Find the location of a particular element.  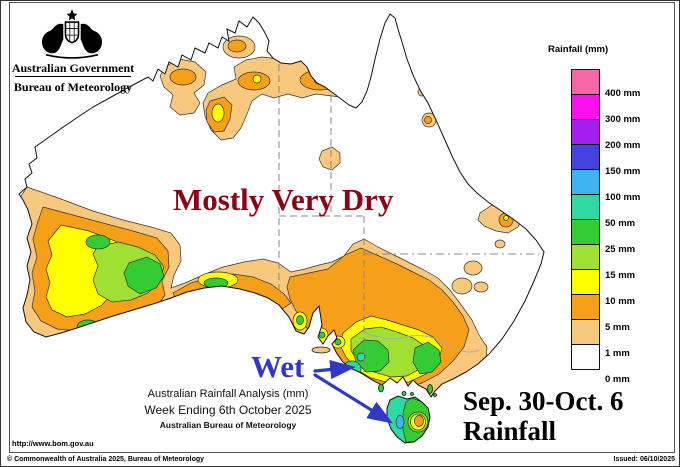

period-word: Rainfall is located at coordinates (510, 431).